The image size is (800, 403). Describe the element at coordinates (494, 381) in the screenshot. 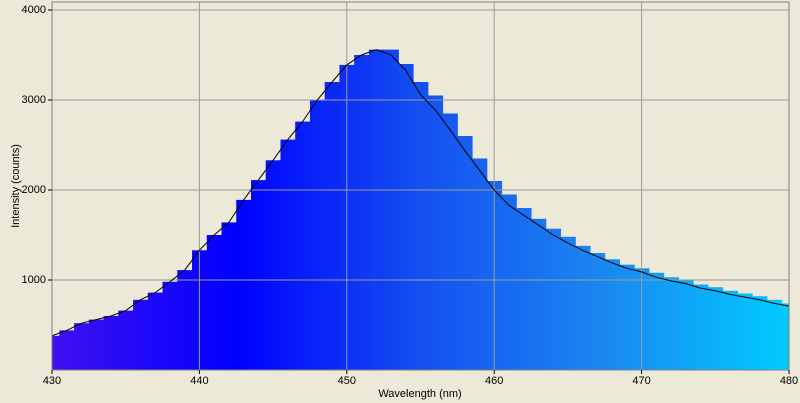

I see `x-tick-label: 460` at that location.